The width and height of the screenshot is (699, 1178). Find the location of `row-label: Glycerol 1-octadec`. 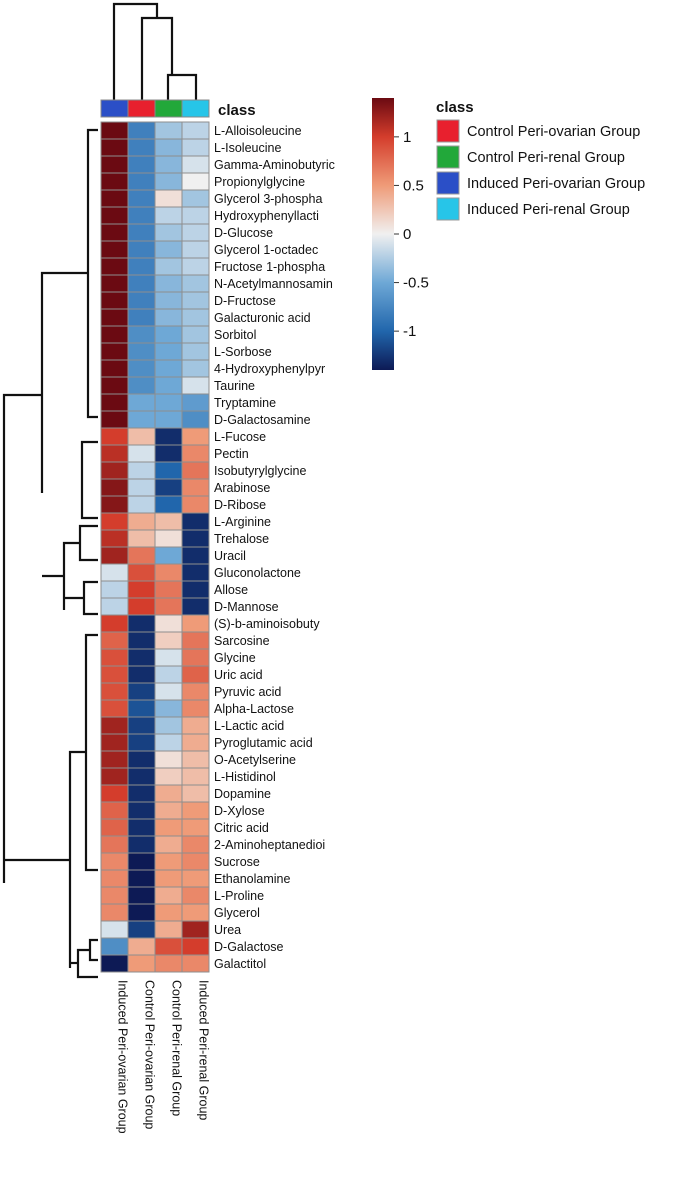

row-label: Glycerol 1-octadec is located at coordinates (266, 250).